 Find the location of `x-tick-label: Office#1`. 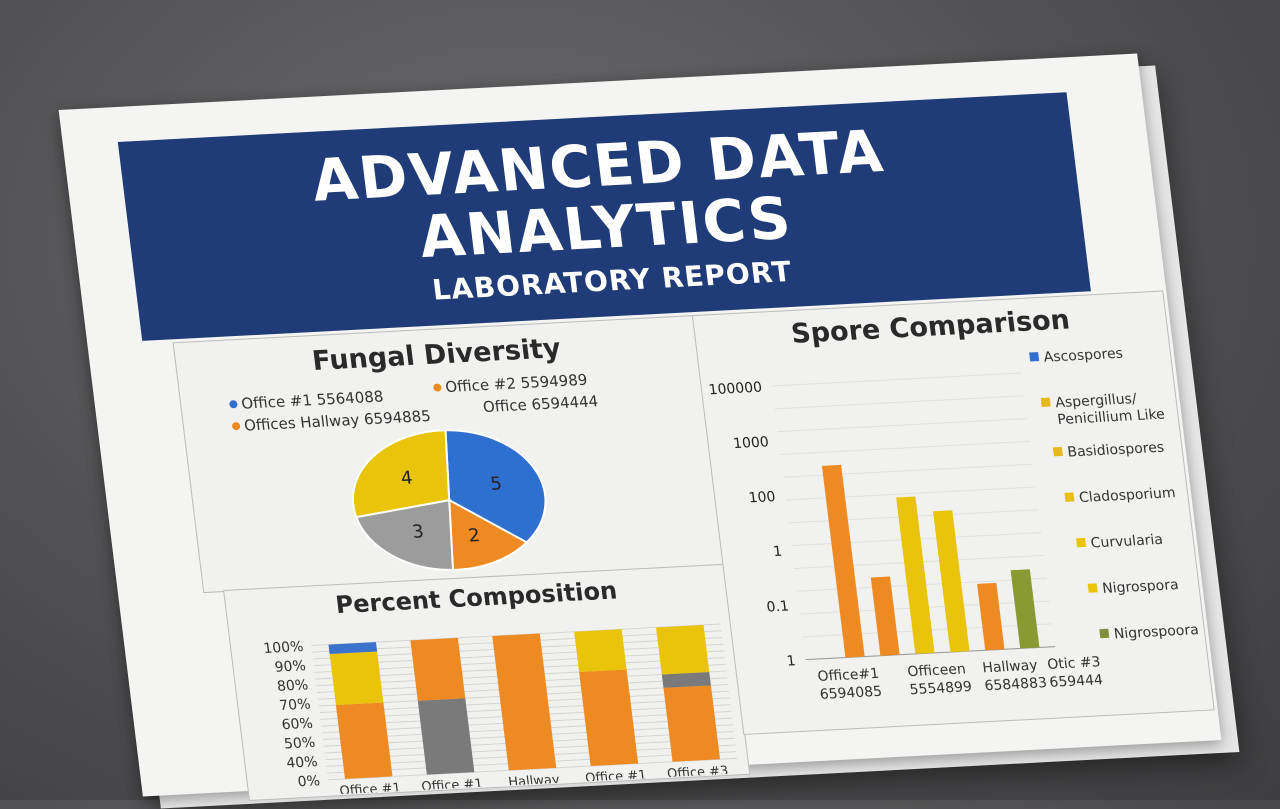

x-tick-label: Office#1 is located at coordinates (848, 675).